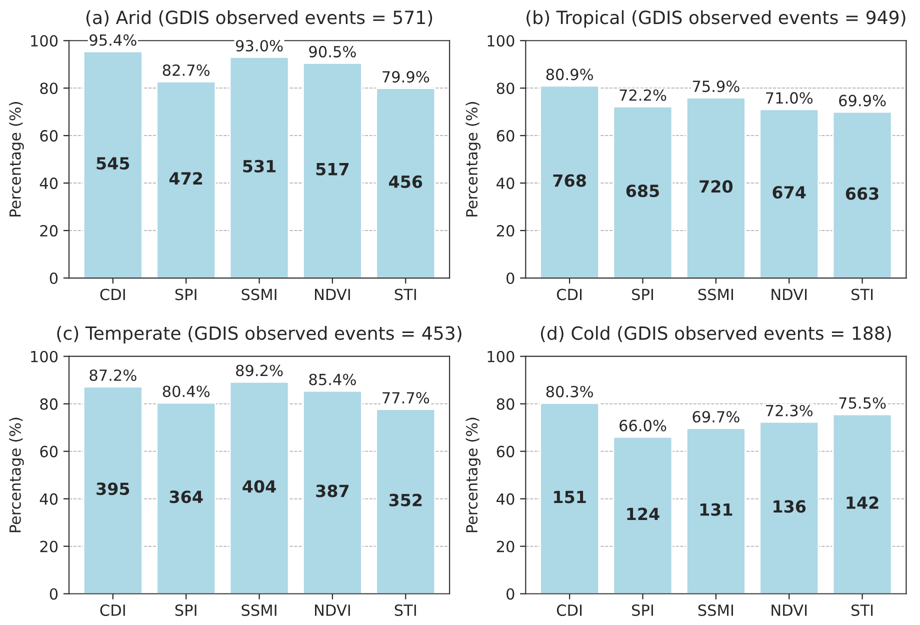 The height and width of the screenshot is (625, 920). What do you see at coordinates (113, 375) in the screenshot?
I see `data-label: 87.2%` at bounding box center [113, 375].